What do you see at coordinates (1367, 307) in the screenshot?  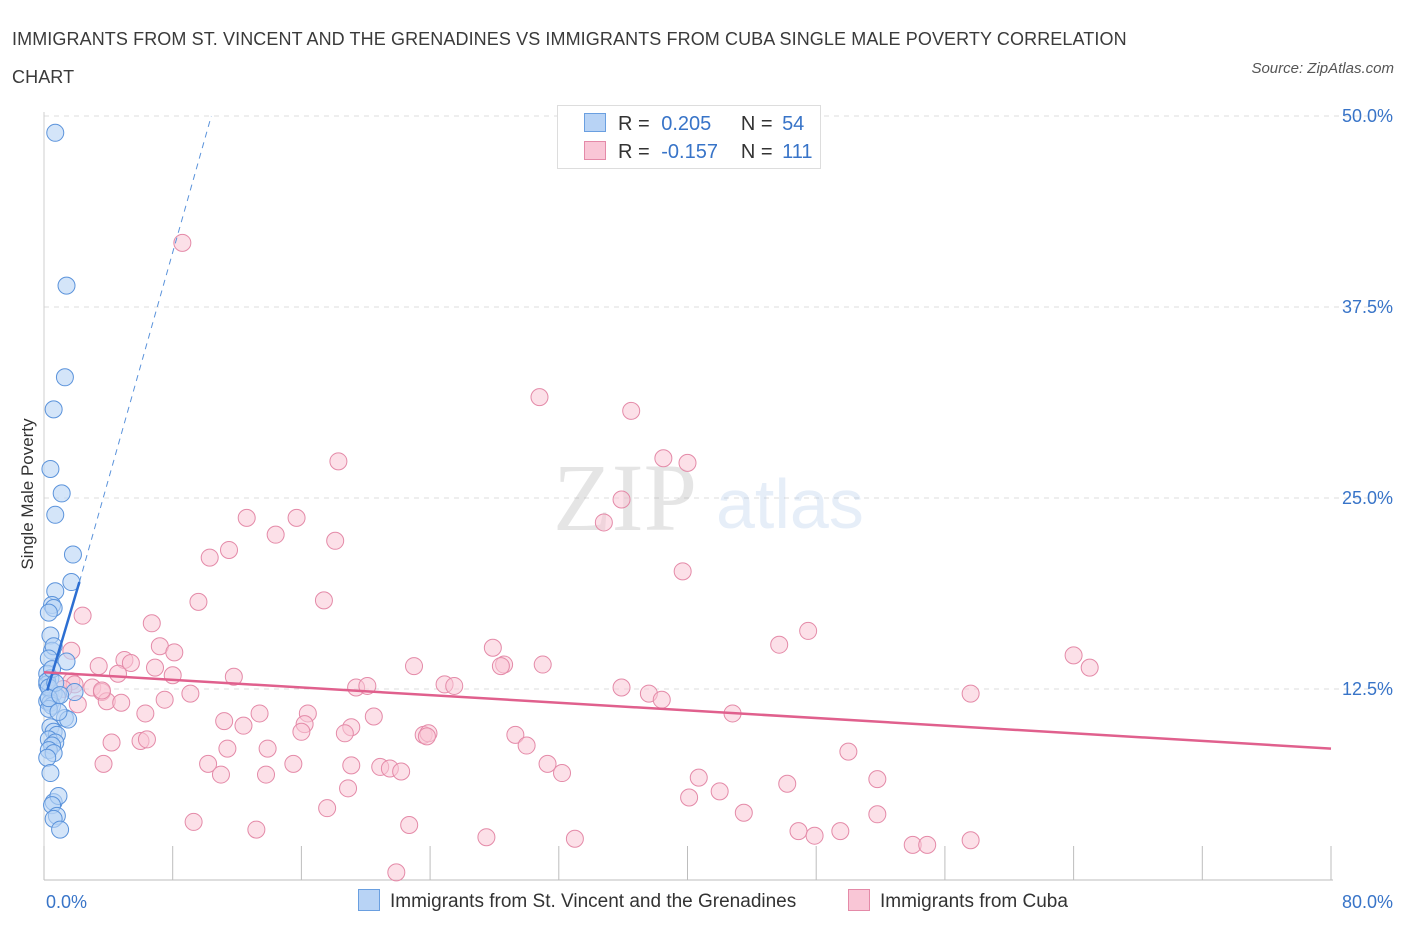 I see `y-tick-label: 37.5%` at bounding box center [1367, 307].